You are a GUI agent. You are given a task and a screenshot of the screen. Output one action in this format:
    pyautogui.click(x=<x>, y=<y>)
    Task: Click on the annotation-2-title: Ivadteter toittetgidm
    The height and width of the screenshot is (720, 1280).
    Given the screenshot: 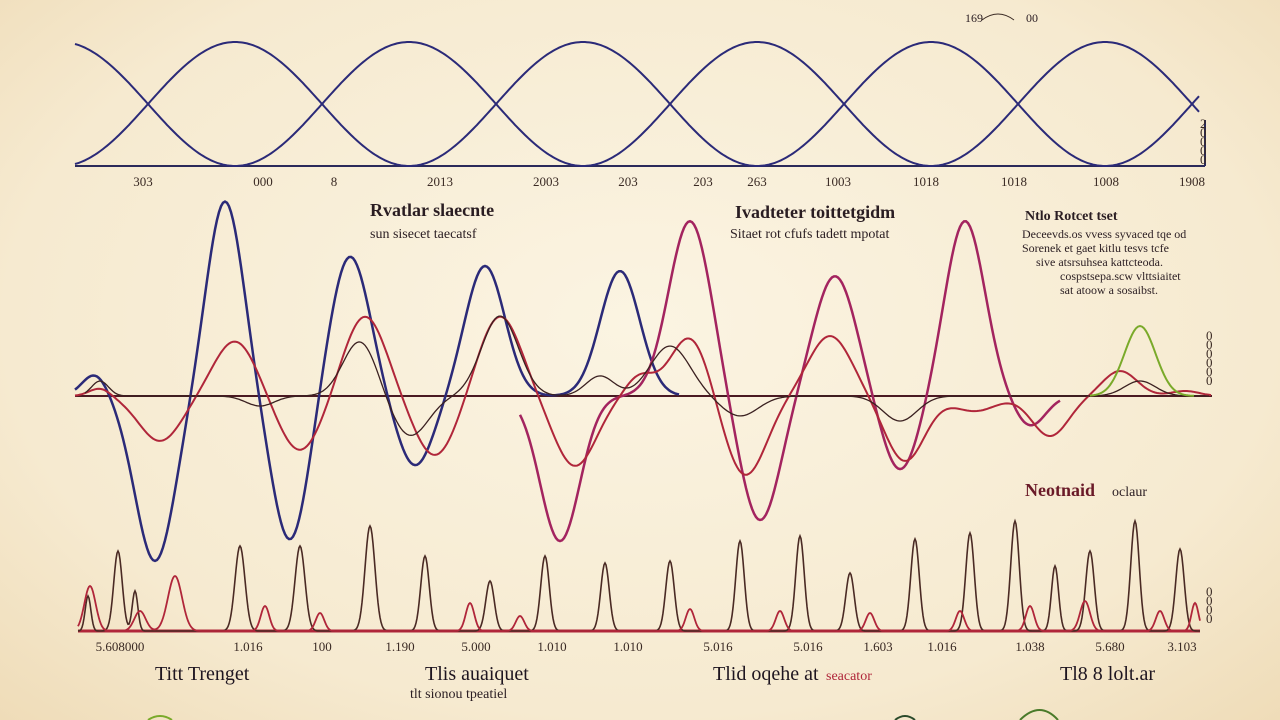 What is the action you would take?
    pyautogui.click(x=815, y=212)
    